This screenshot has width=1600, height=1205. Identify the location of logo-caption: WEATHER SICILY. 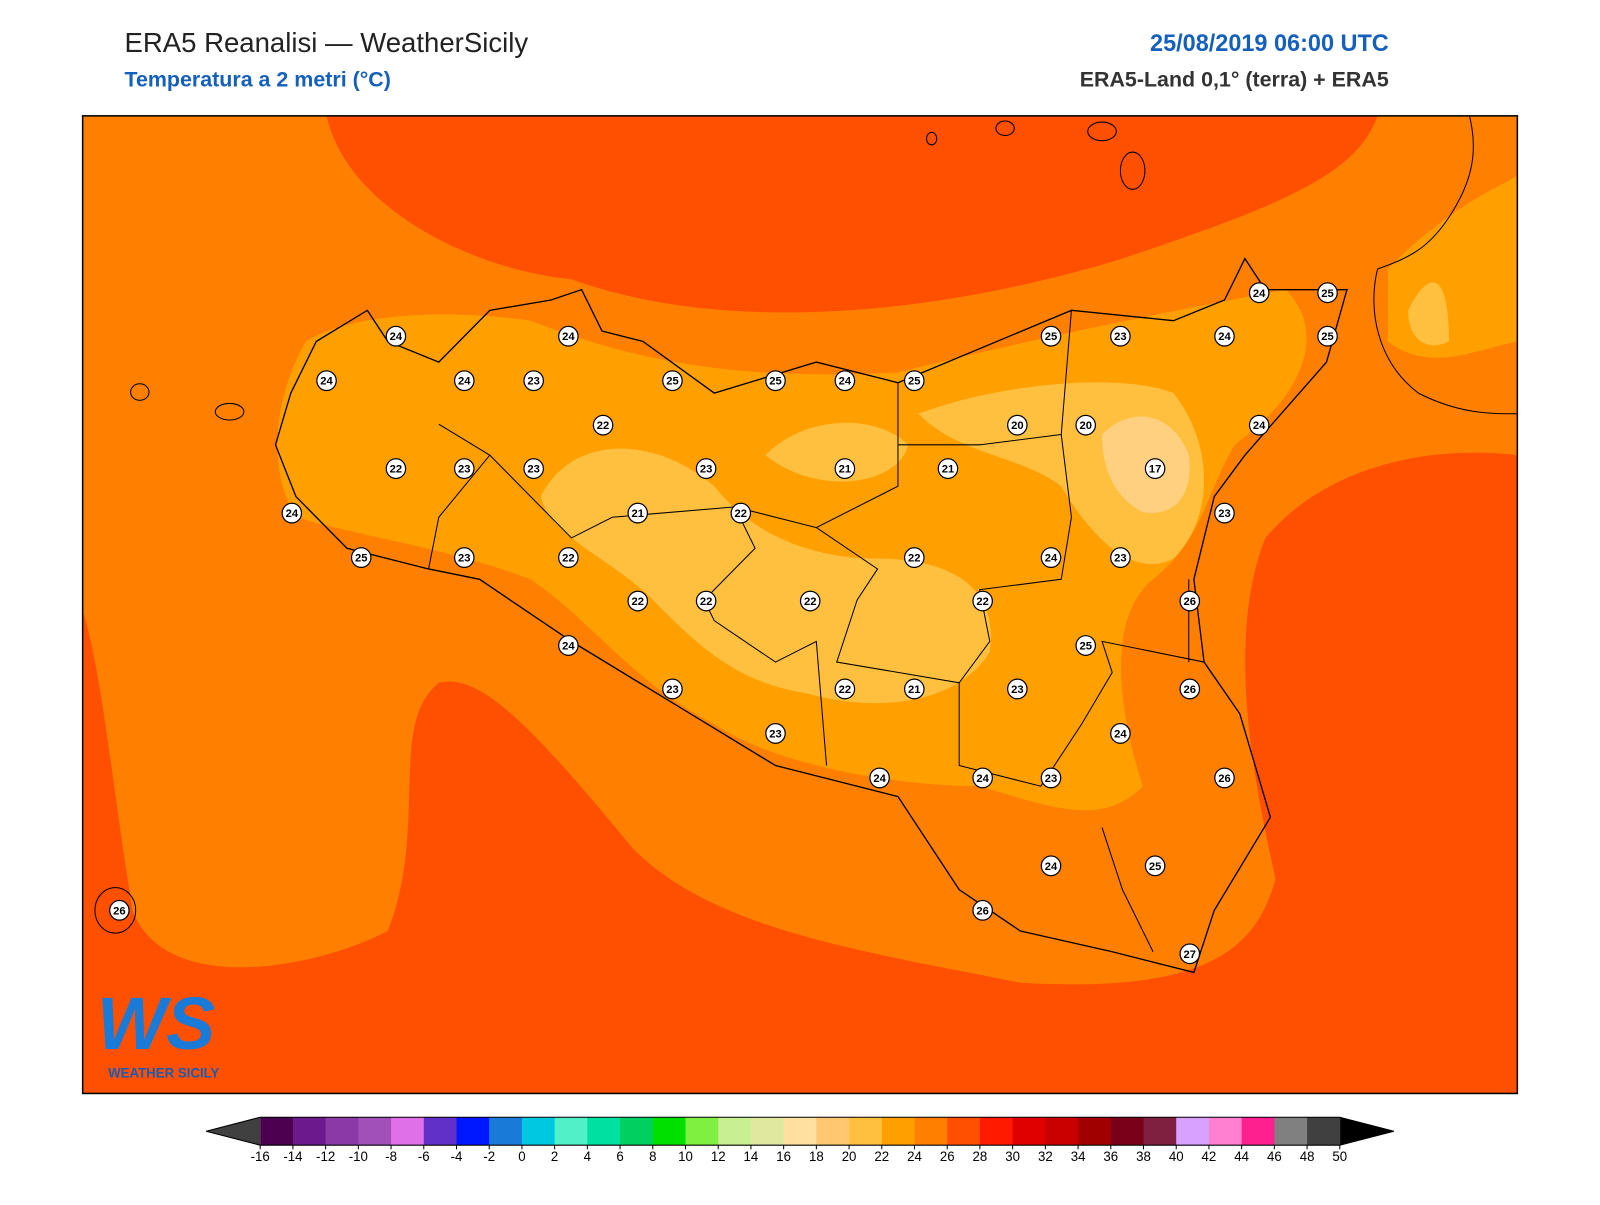
(163, 1072).